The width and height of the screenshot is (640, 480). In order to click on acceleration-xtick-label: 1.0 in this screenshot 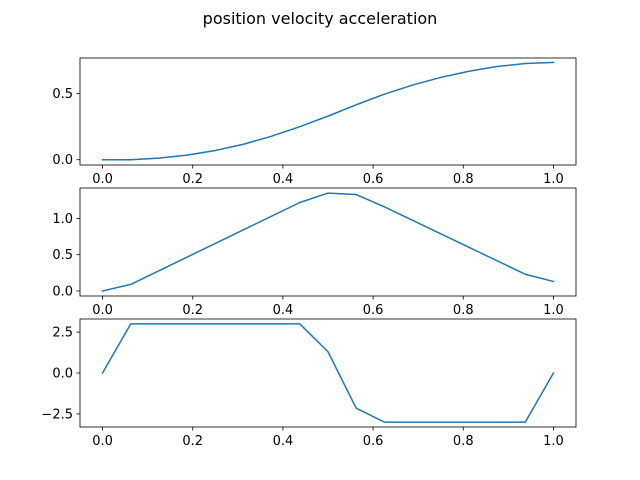, I will do `click(553, 441)`.